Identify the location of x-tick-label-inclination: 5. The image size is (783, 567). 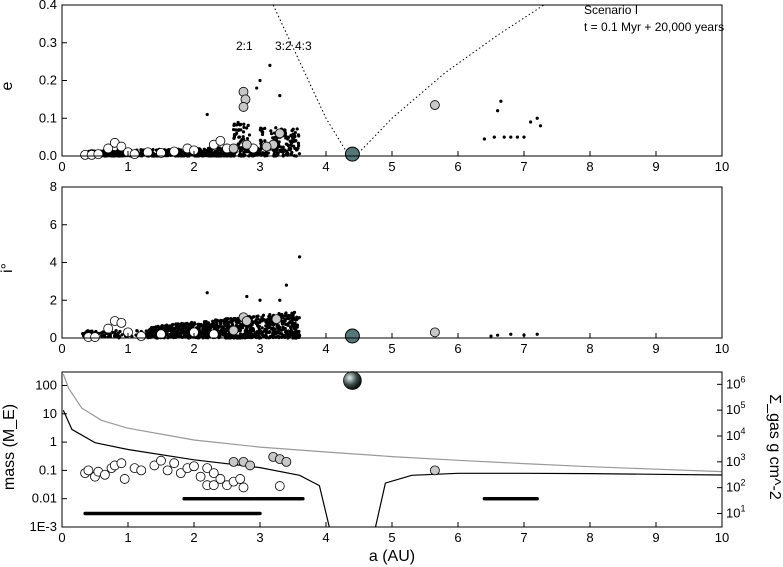
(391, 348).